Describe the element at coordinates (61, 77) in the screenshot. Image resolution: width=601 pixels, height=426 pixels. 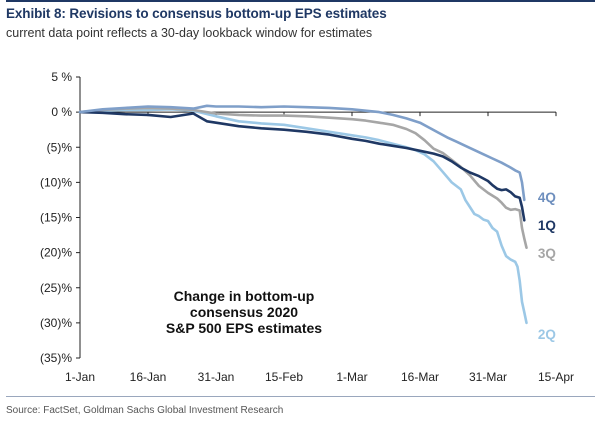
I see `y-tick-label: 5 %` at that location.